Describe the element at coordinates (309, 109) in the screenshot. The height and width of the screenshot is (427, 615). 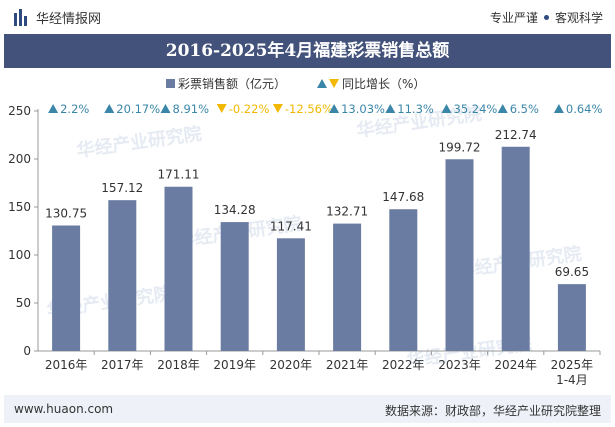
I see `growth-value-label: -12.56%` at that location.